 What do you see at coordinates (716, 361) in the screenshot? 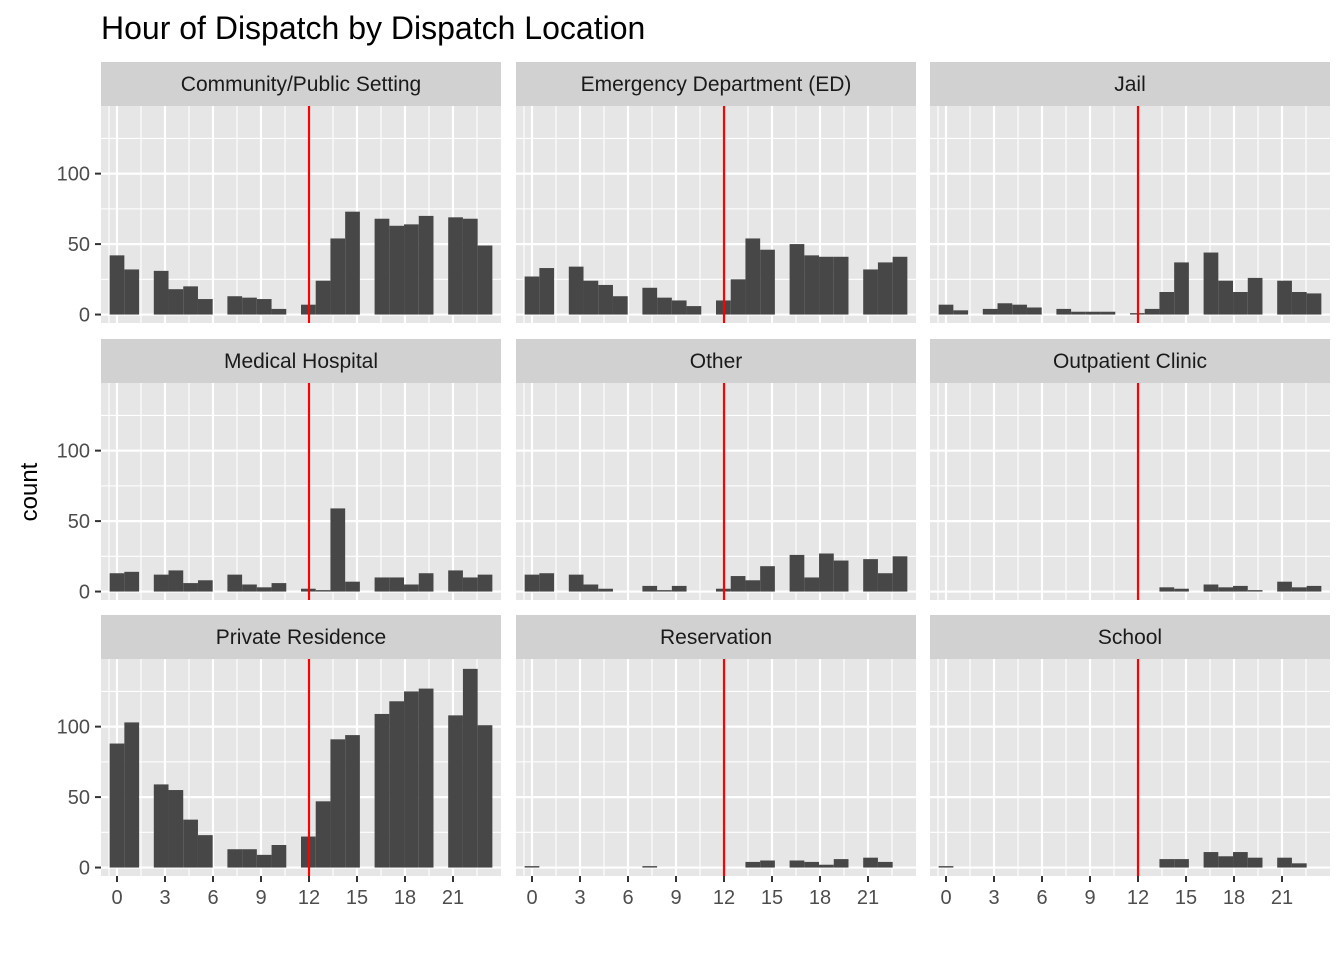
I see `facet-strip-label: Other` at bounding box center [716, 361].